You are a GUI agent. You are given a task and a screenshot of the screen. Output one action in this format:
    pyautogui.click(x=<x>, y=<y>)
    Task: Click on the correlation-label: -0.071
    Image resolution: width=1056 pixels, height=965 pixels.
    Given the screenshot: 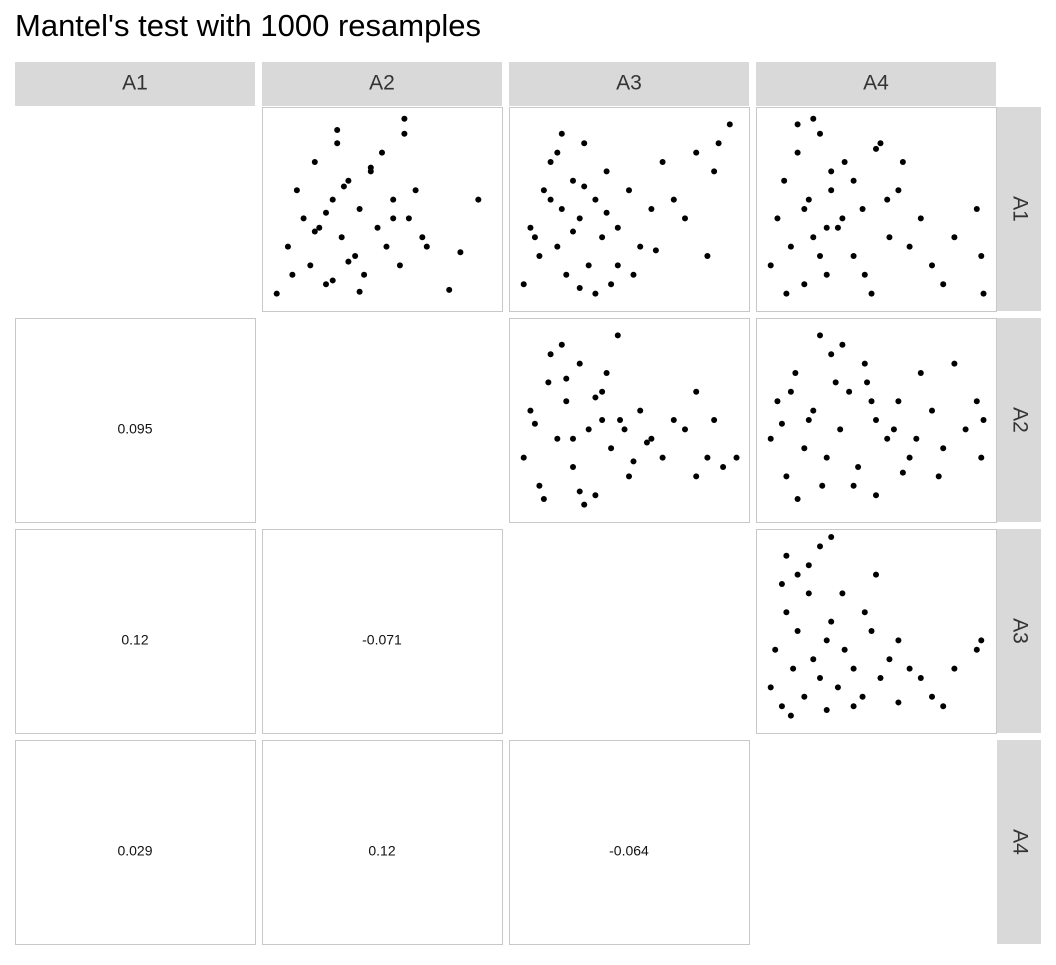 What is the action you would take?
    pyautogui.click(x=382, y=640)
    